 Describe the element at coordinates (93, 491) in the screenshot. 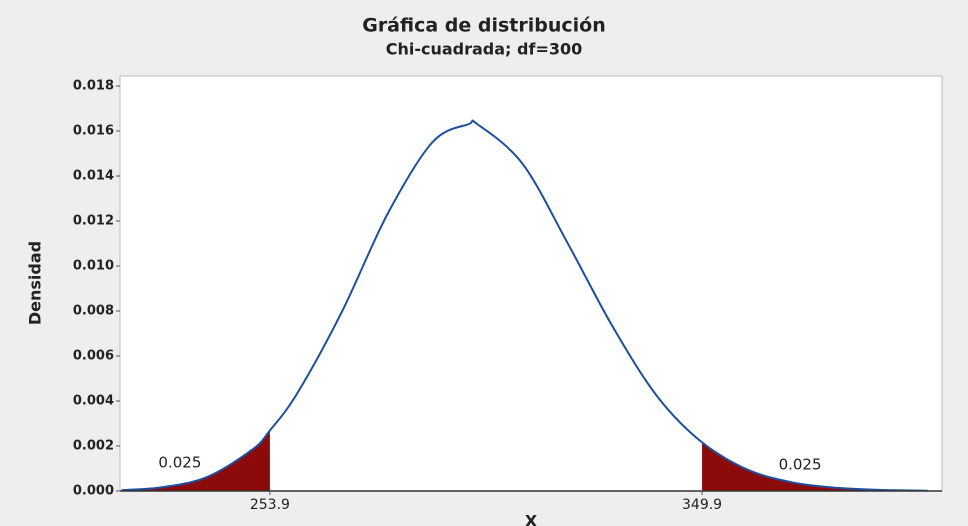

I see `y-tick-label: 0.000` at that location.